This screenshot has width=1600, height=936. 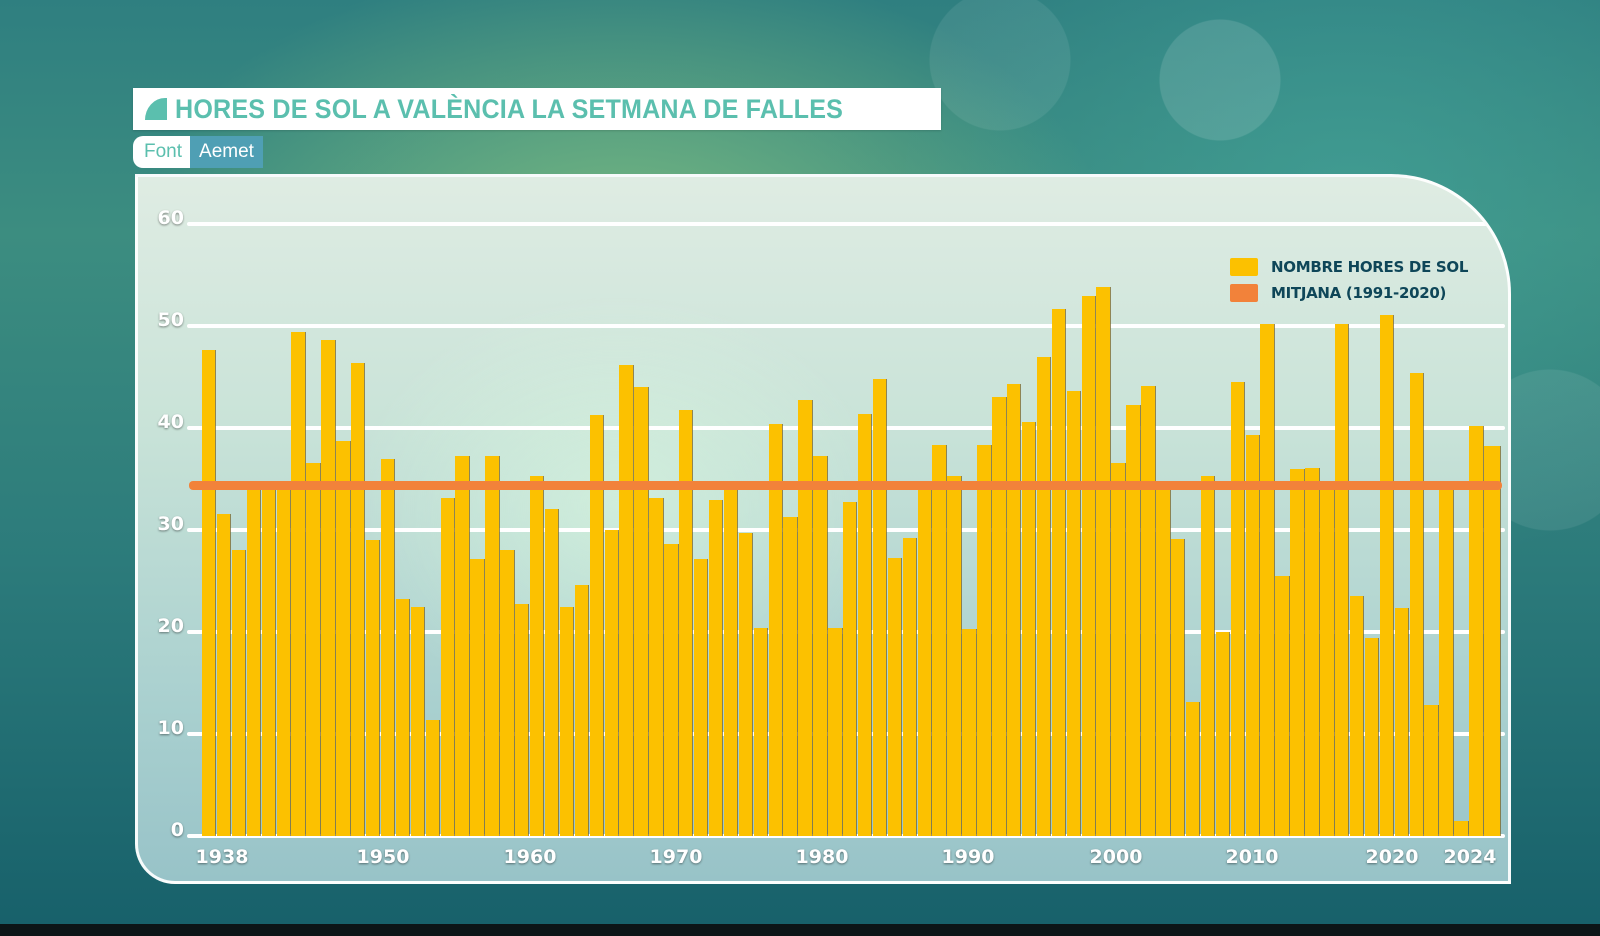 I want to click on bar-2011, so click(x=1297, y=652).